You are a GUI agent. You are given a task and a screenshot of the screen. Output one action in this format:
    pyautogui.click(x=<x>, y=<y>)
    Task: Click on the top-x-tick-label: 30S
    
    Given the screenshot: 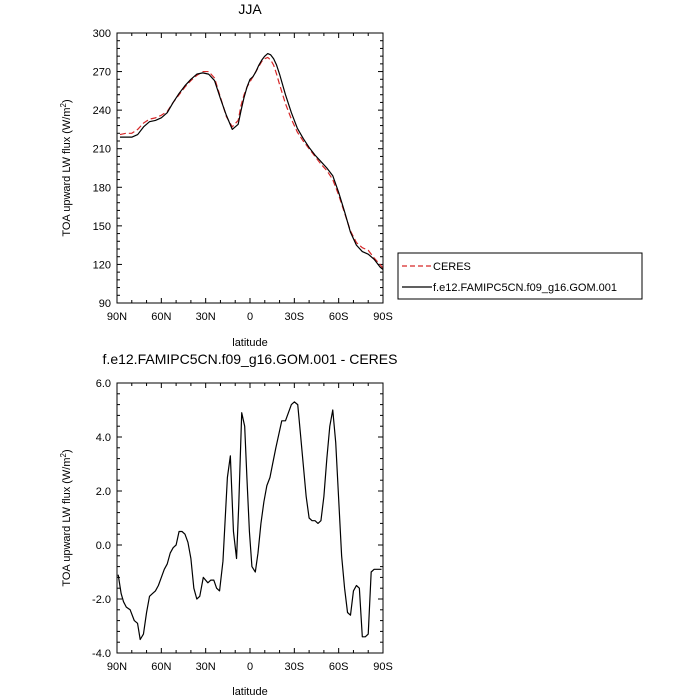 What is the action you would take?
    pyautogui.click(x=295, y=317)
    